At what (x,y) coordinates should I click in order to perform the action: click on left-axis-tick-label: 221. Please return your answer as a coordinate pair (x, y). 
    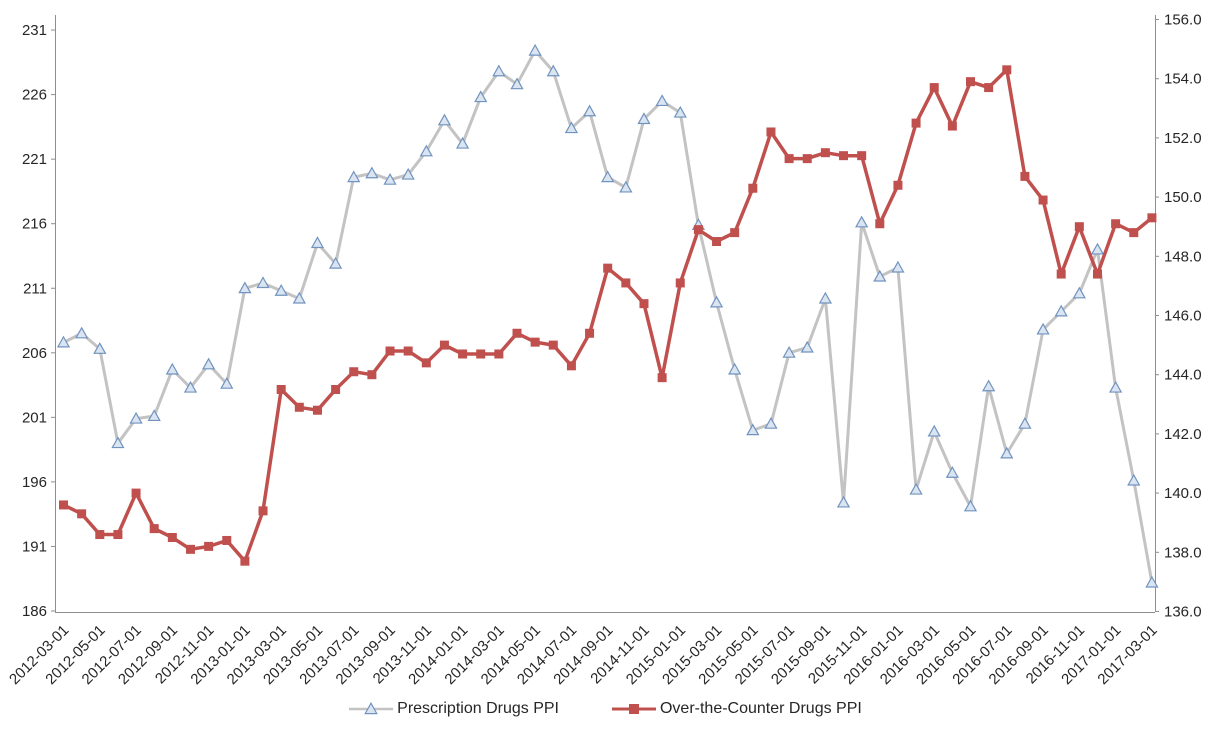
    Looking at the image, I should click on (34, 159).